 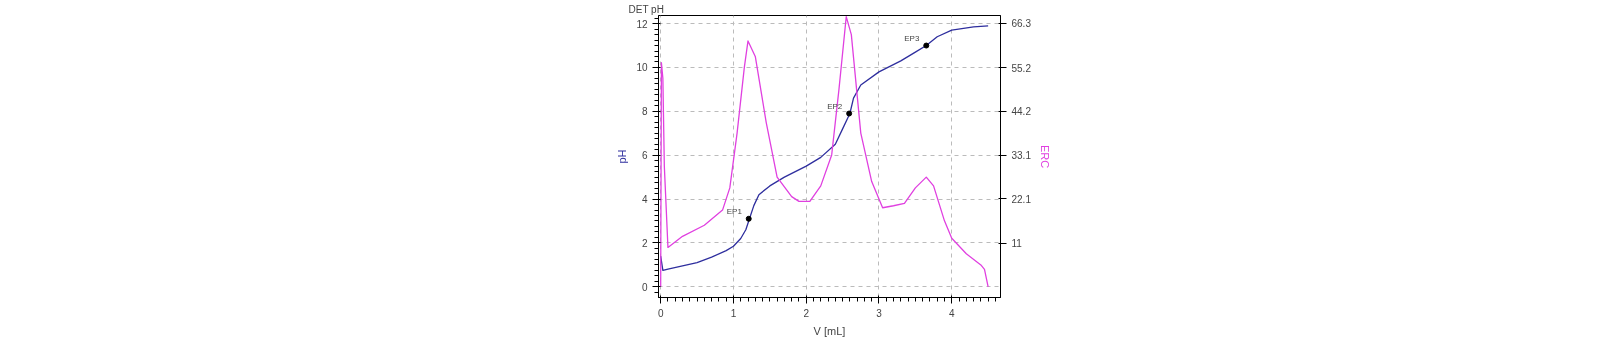 I want to click on y2-tick-label: 33.1, so click(x=1021, y=156).